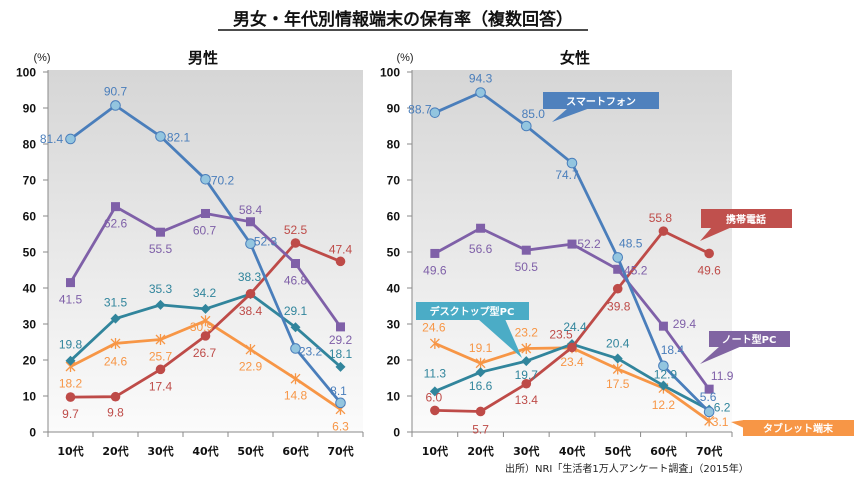 This screenshot has height=479, width=854. Describe the element at coordinates (435, 373) in the screenshot. I see `data-label-desktop-pc: 11.3` at that location.